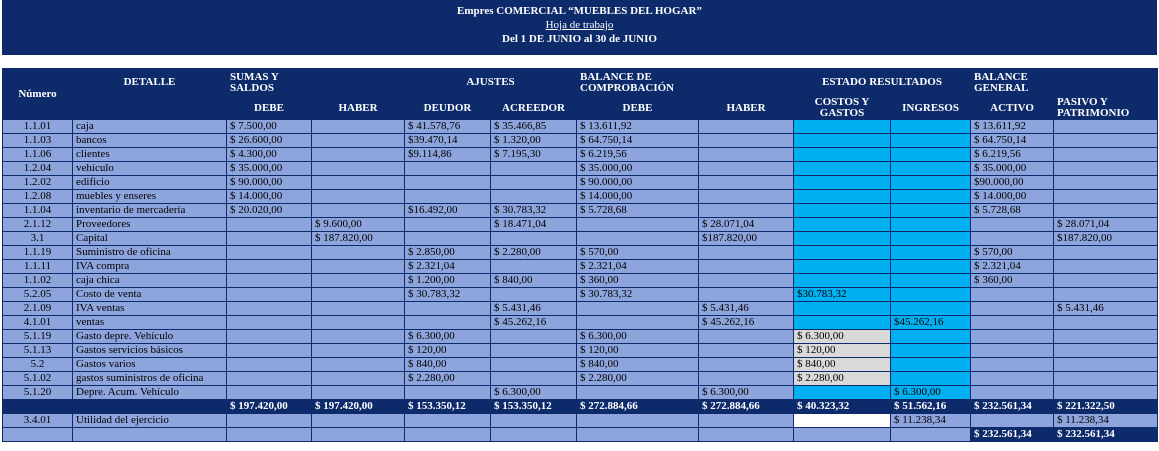  Describe the element at coordinates (447, 266) in the screenshot. I see `ajustes-deudor: $ 2.321,04` at that location.